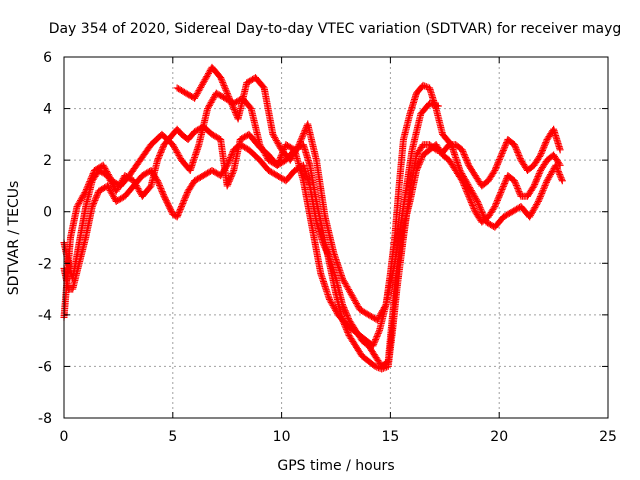  I want to click on y-tick-label: -6, so click(45, 367).